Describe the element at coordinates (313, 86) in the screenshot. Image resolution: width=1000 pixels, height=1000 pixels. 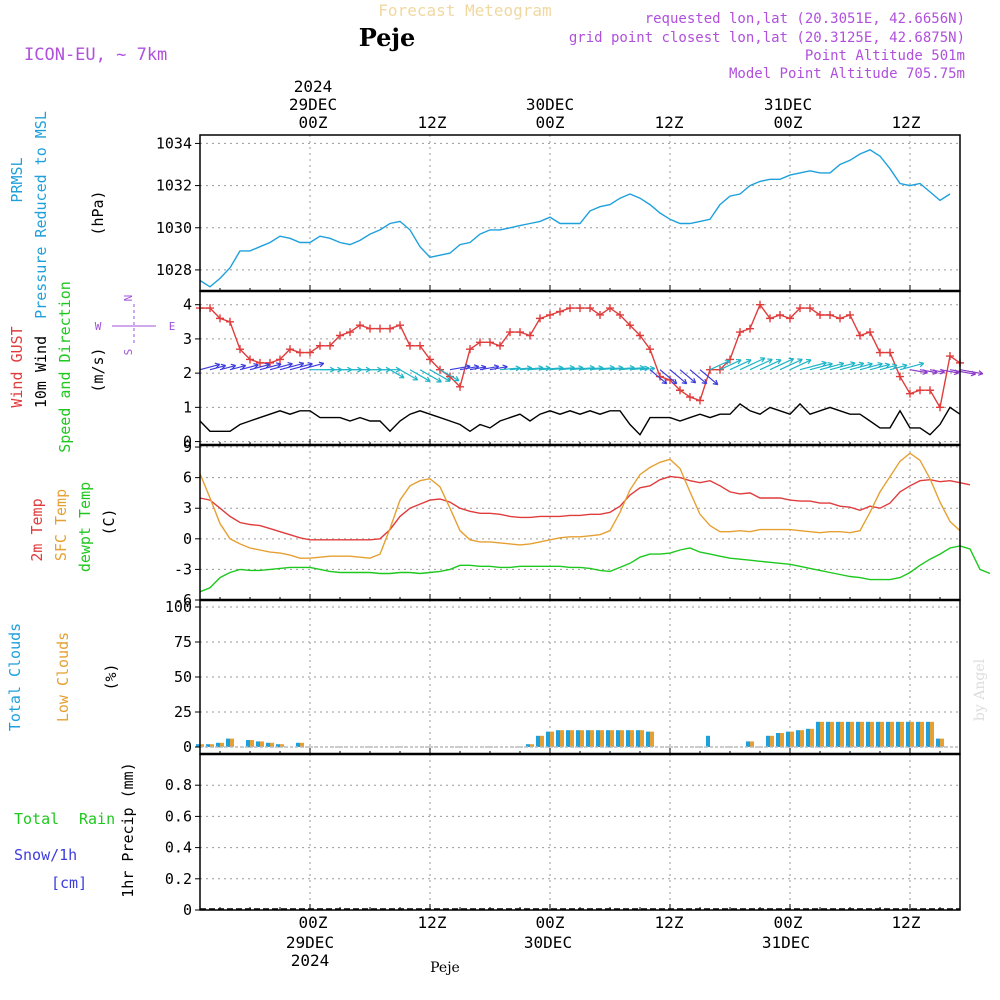
I see `top-year-label: 2024` at that location.